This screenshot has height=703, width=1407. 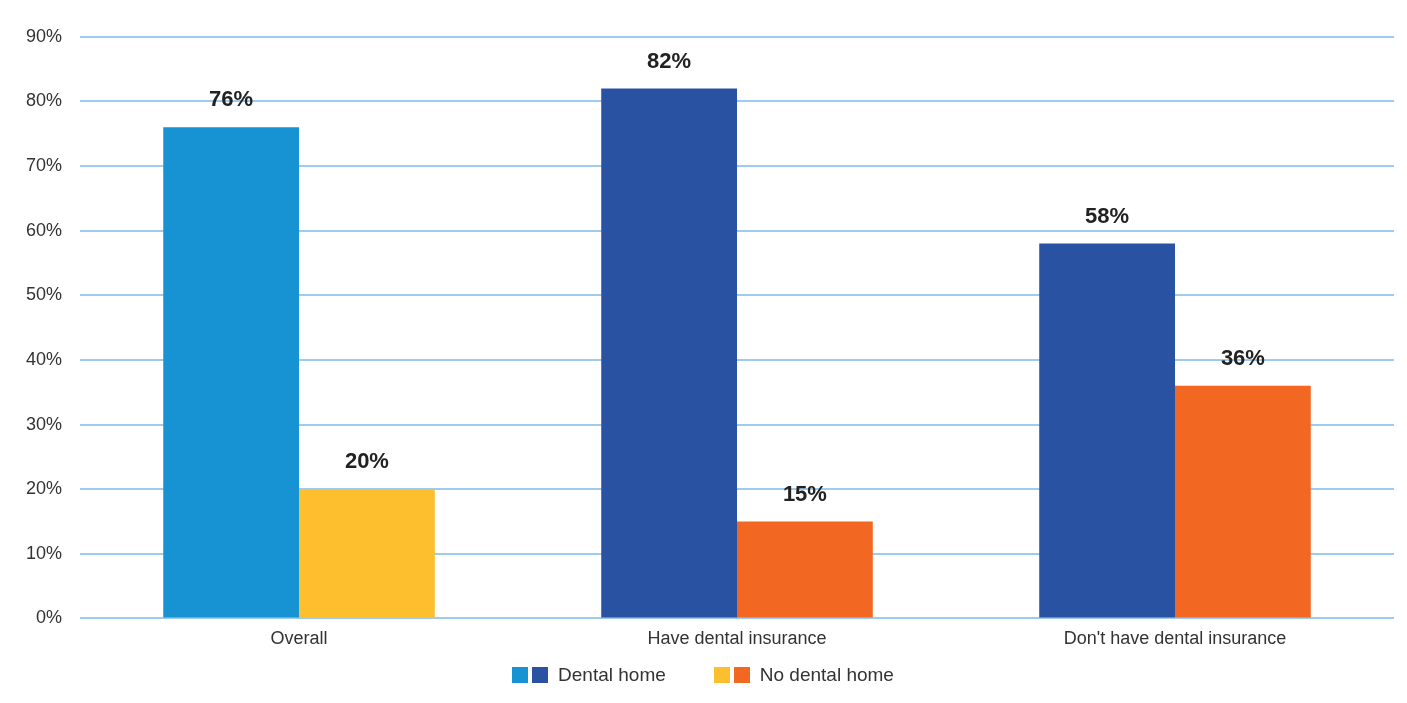 I want to click on data-label: 58%, so click(x=1107, y=215).